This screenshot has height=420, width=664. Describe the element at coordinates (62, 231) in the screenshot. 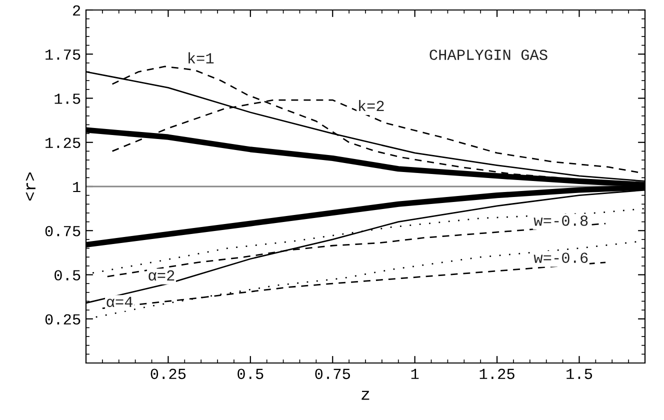

I see `y-tick-label: 0.75` at that location.